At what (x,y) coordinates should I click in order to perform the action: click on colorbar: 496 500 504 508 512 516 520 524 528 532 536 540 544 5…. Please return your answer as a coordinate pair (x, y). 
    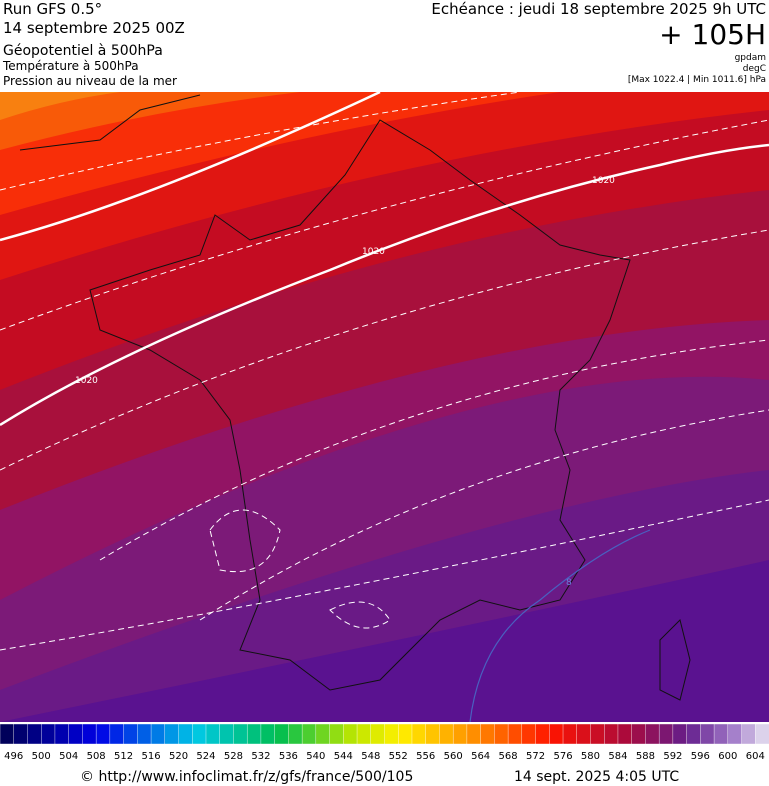
    Looking at the image, I should click on (384, 742).